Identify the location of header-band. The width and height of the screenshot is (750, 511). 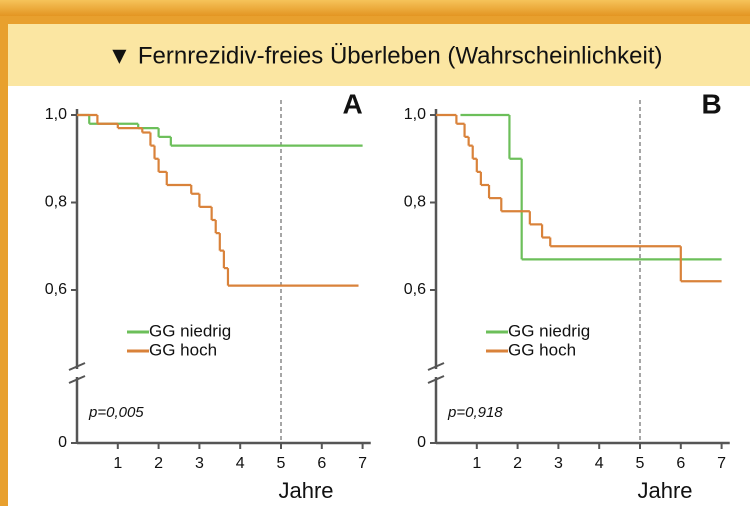
(379, 55).